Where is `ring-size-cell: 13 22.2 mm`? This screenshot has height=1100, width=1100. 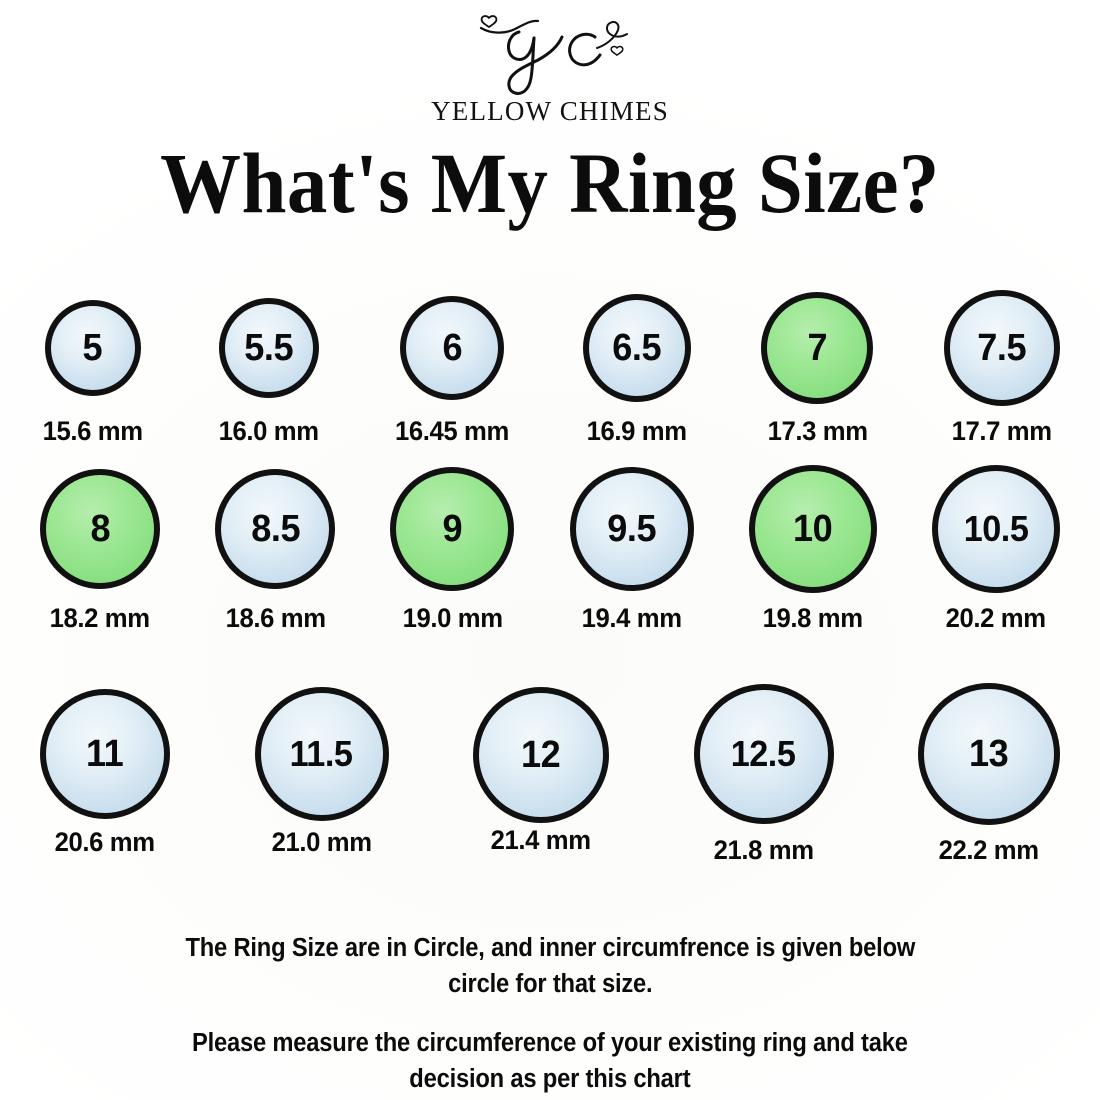 ring-size-cell: 13 22.2 mm is located at coordinates (989, 772).